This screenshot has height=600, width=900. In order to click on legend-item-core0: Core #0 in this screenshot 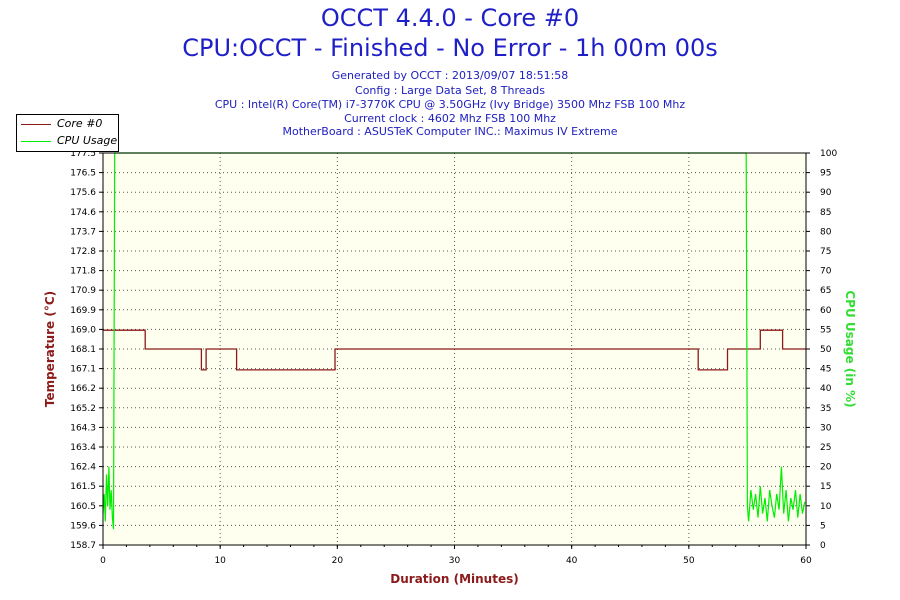, I will do `click(67, 124)`.